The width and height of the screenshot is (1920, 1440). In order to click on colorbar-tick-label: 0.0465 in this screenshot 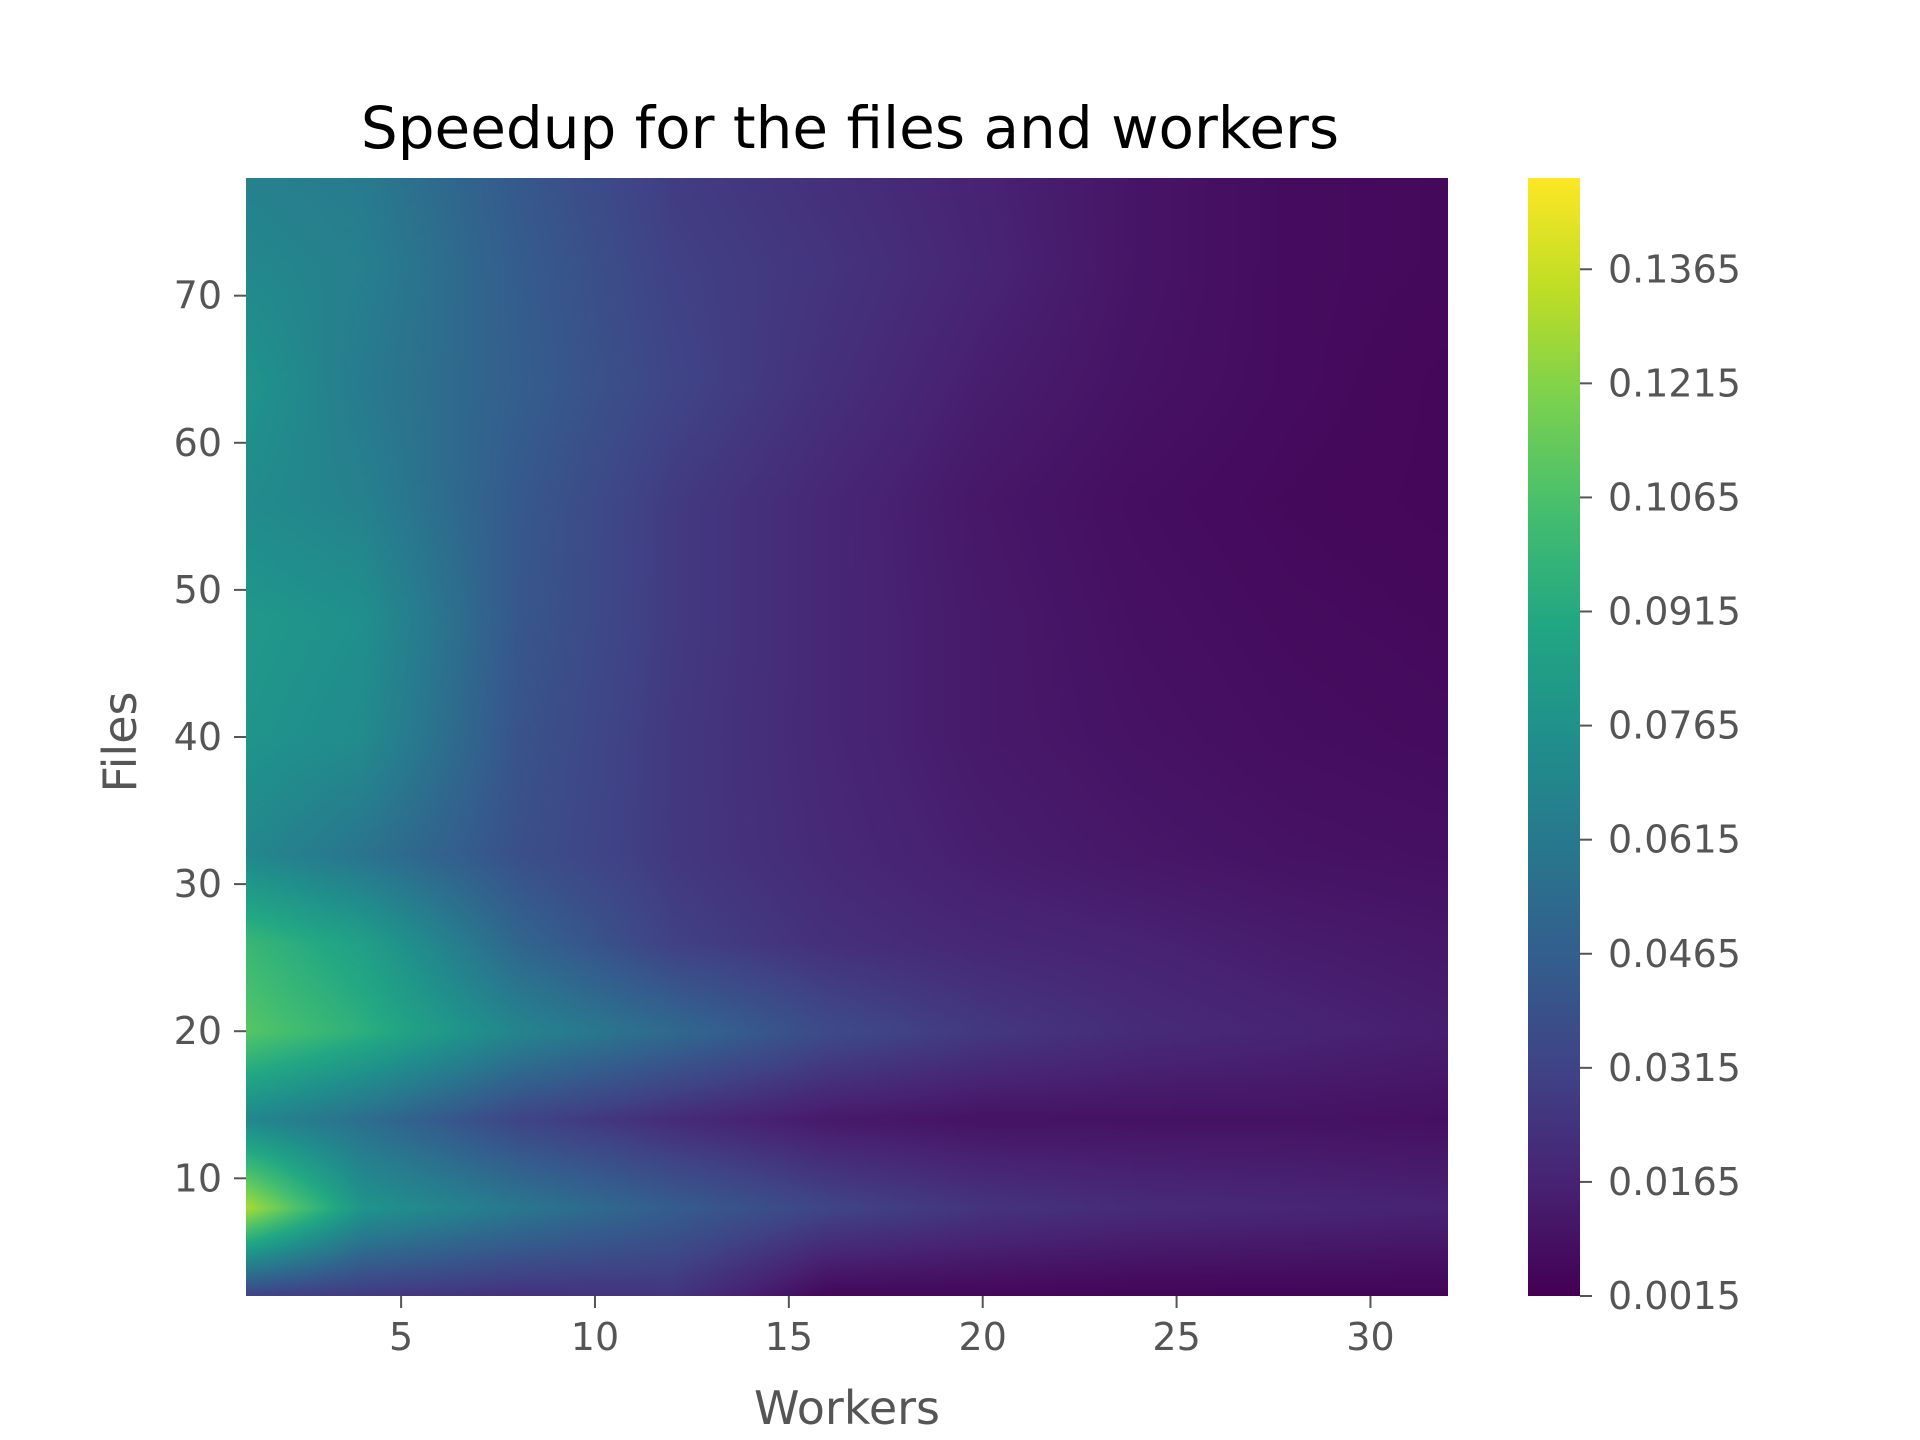, I will do `click(1674, 954)`.